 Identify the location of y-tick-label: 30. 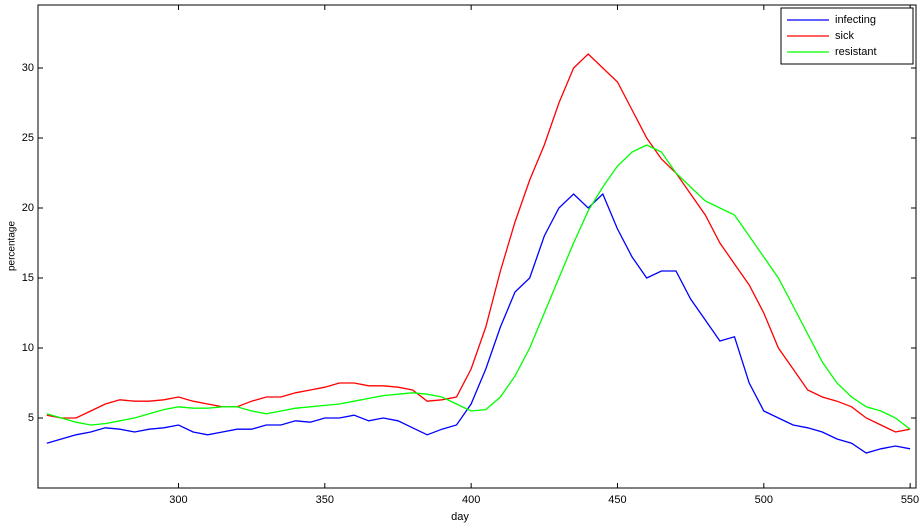
(28, 68).